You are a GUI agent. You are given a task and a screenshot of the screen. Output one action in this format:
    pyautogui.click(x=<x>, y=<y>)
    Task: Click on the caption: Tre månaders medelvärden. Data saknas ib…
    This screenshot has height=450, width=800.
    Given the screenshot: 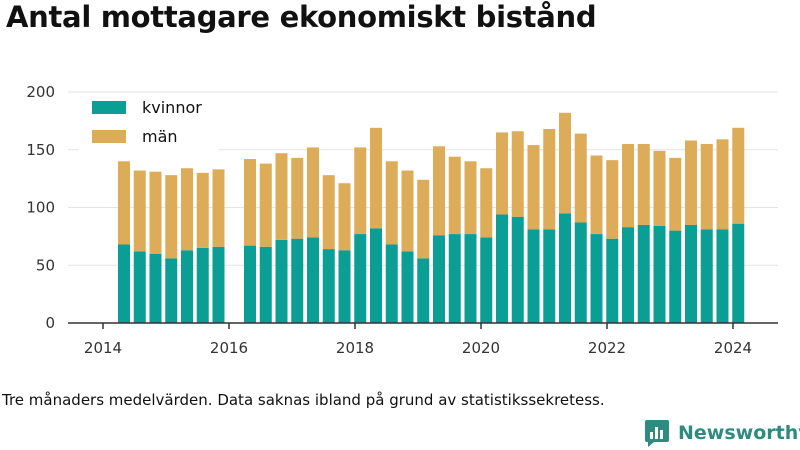 What is the action you would take?
    pyautogui.click(x=303, y=400)
    